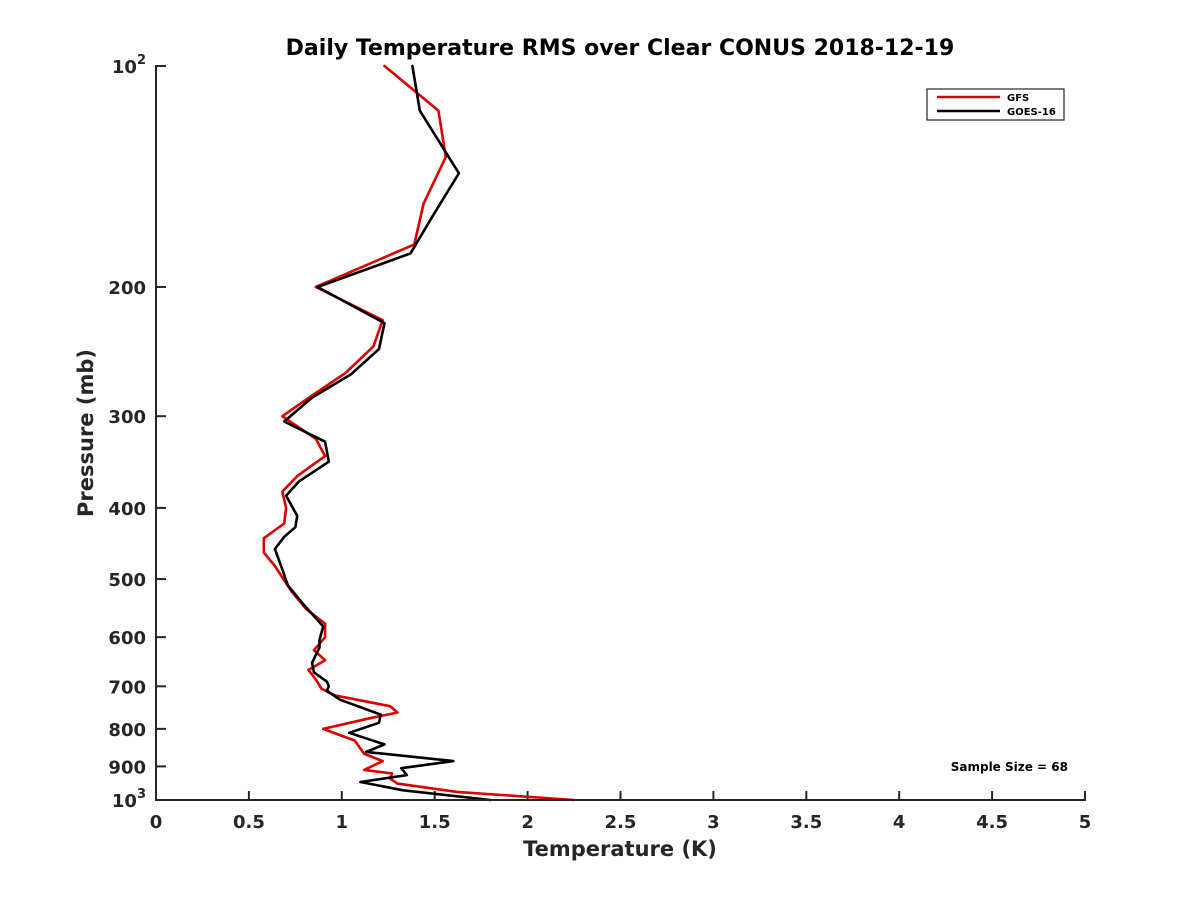 The width and height of the screenshot is (1200, 900). Describe the element at coordinates (1009, 767) in the screenshot. I see `sample-size-annotation: Sample Size = 68` at that location.